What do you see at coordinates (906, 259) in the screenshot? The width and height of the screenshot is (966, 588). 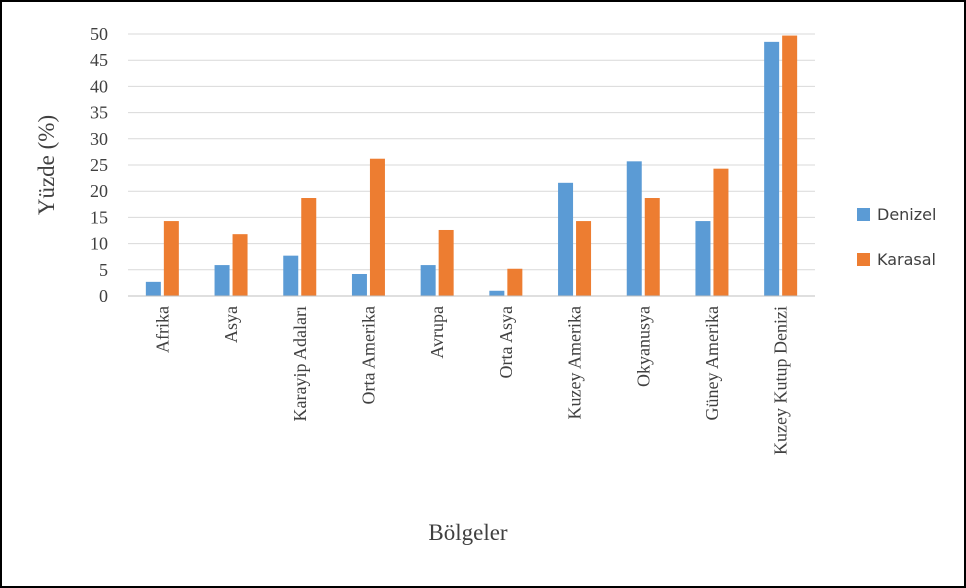 I see `legend-label-karasal: Karasal` at bounding box center [906, 259].